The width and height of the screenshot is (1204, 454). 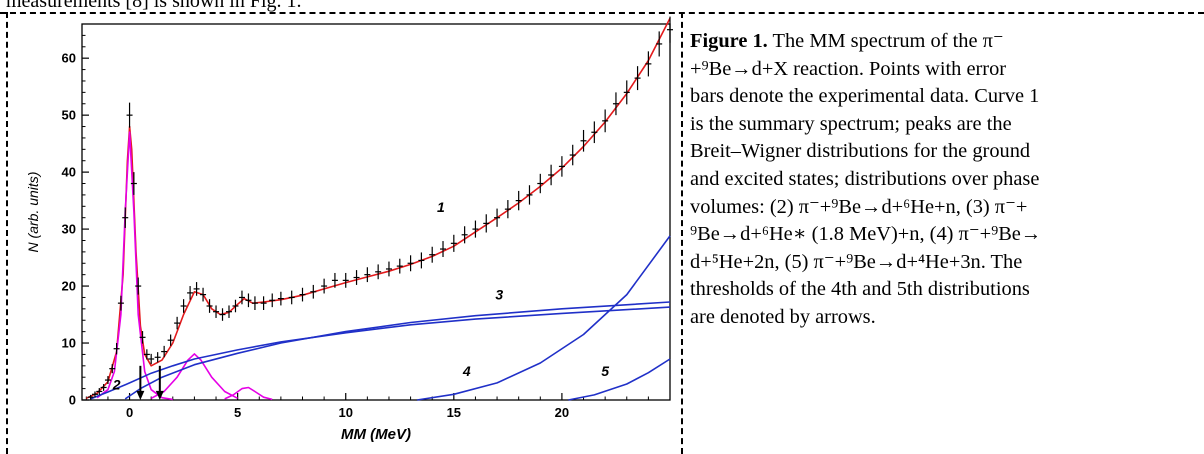 What do you see at coordinates (783, 316) in the screenshot?
I see `caption-line-11: are denoted by arrows.` at bounding box center [783, 316].